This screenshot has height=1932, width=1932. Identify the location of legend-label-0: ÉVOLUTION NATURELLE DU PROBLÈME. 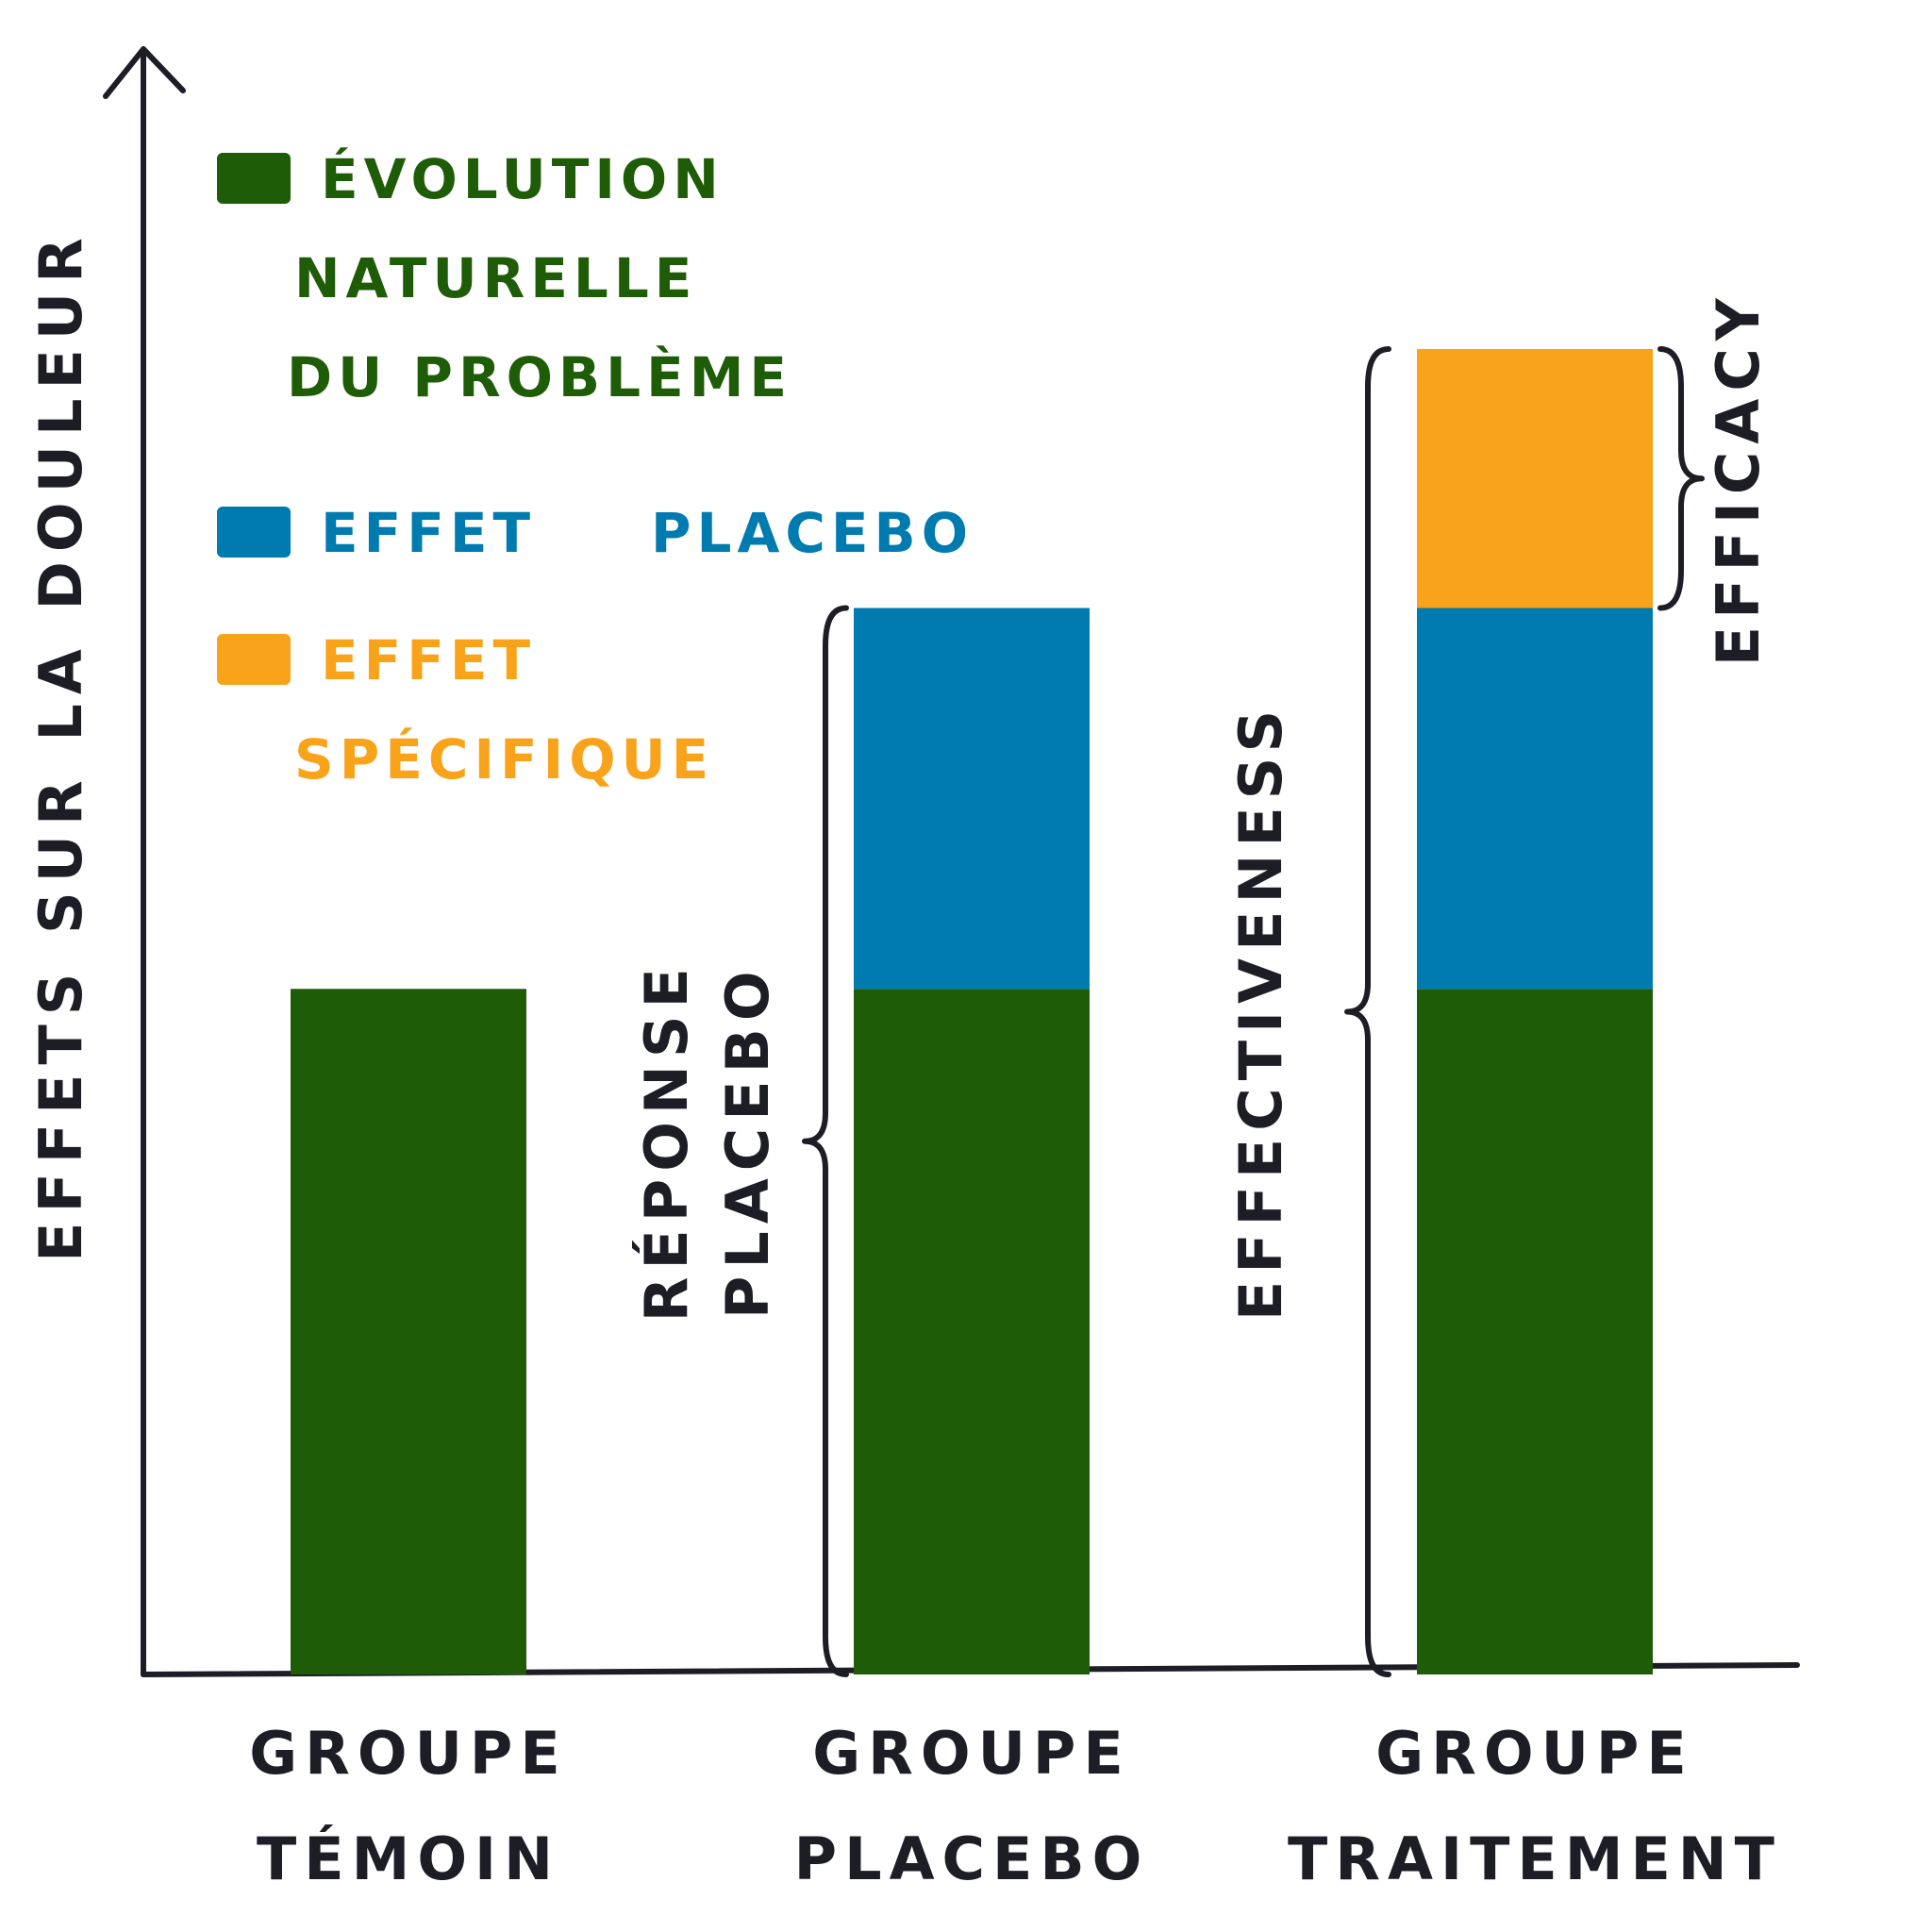
(539, 277).